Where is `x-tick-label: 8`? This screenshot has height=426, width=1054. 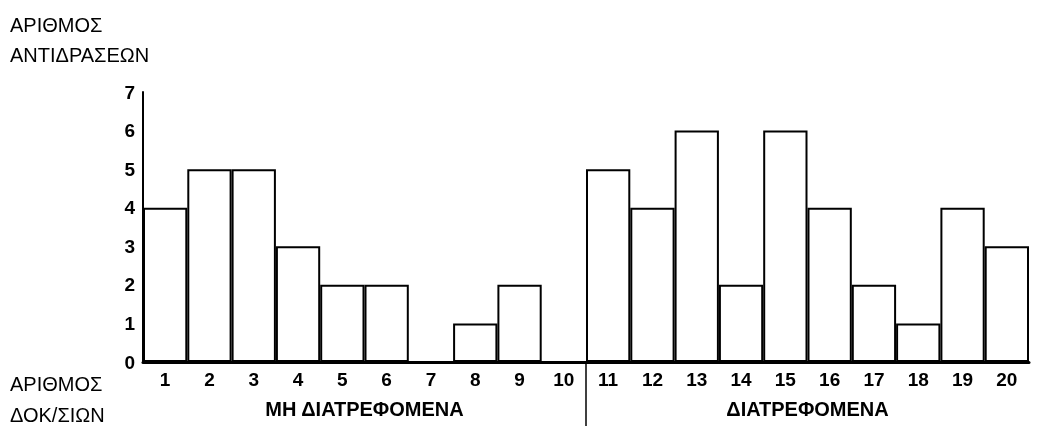 x-tick-label: 8 is located at coordinates (475, 379).